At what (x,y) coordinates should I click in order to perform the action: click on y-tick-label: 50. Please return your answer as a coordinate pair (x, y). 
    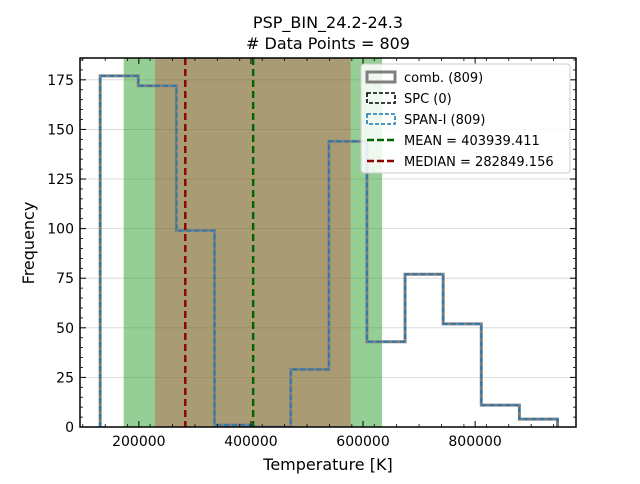
    Looking at the image, I should click on (65, 329).